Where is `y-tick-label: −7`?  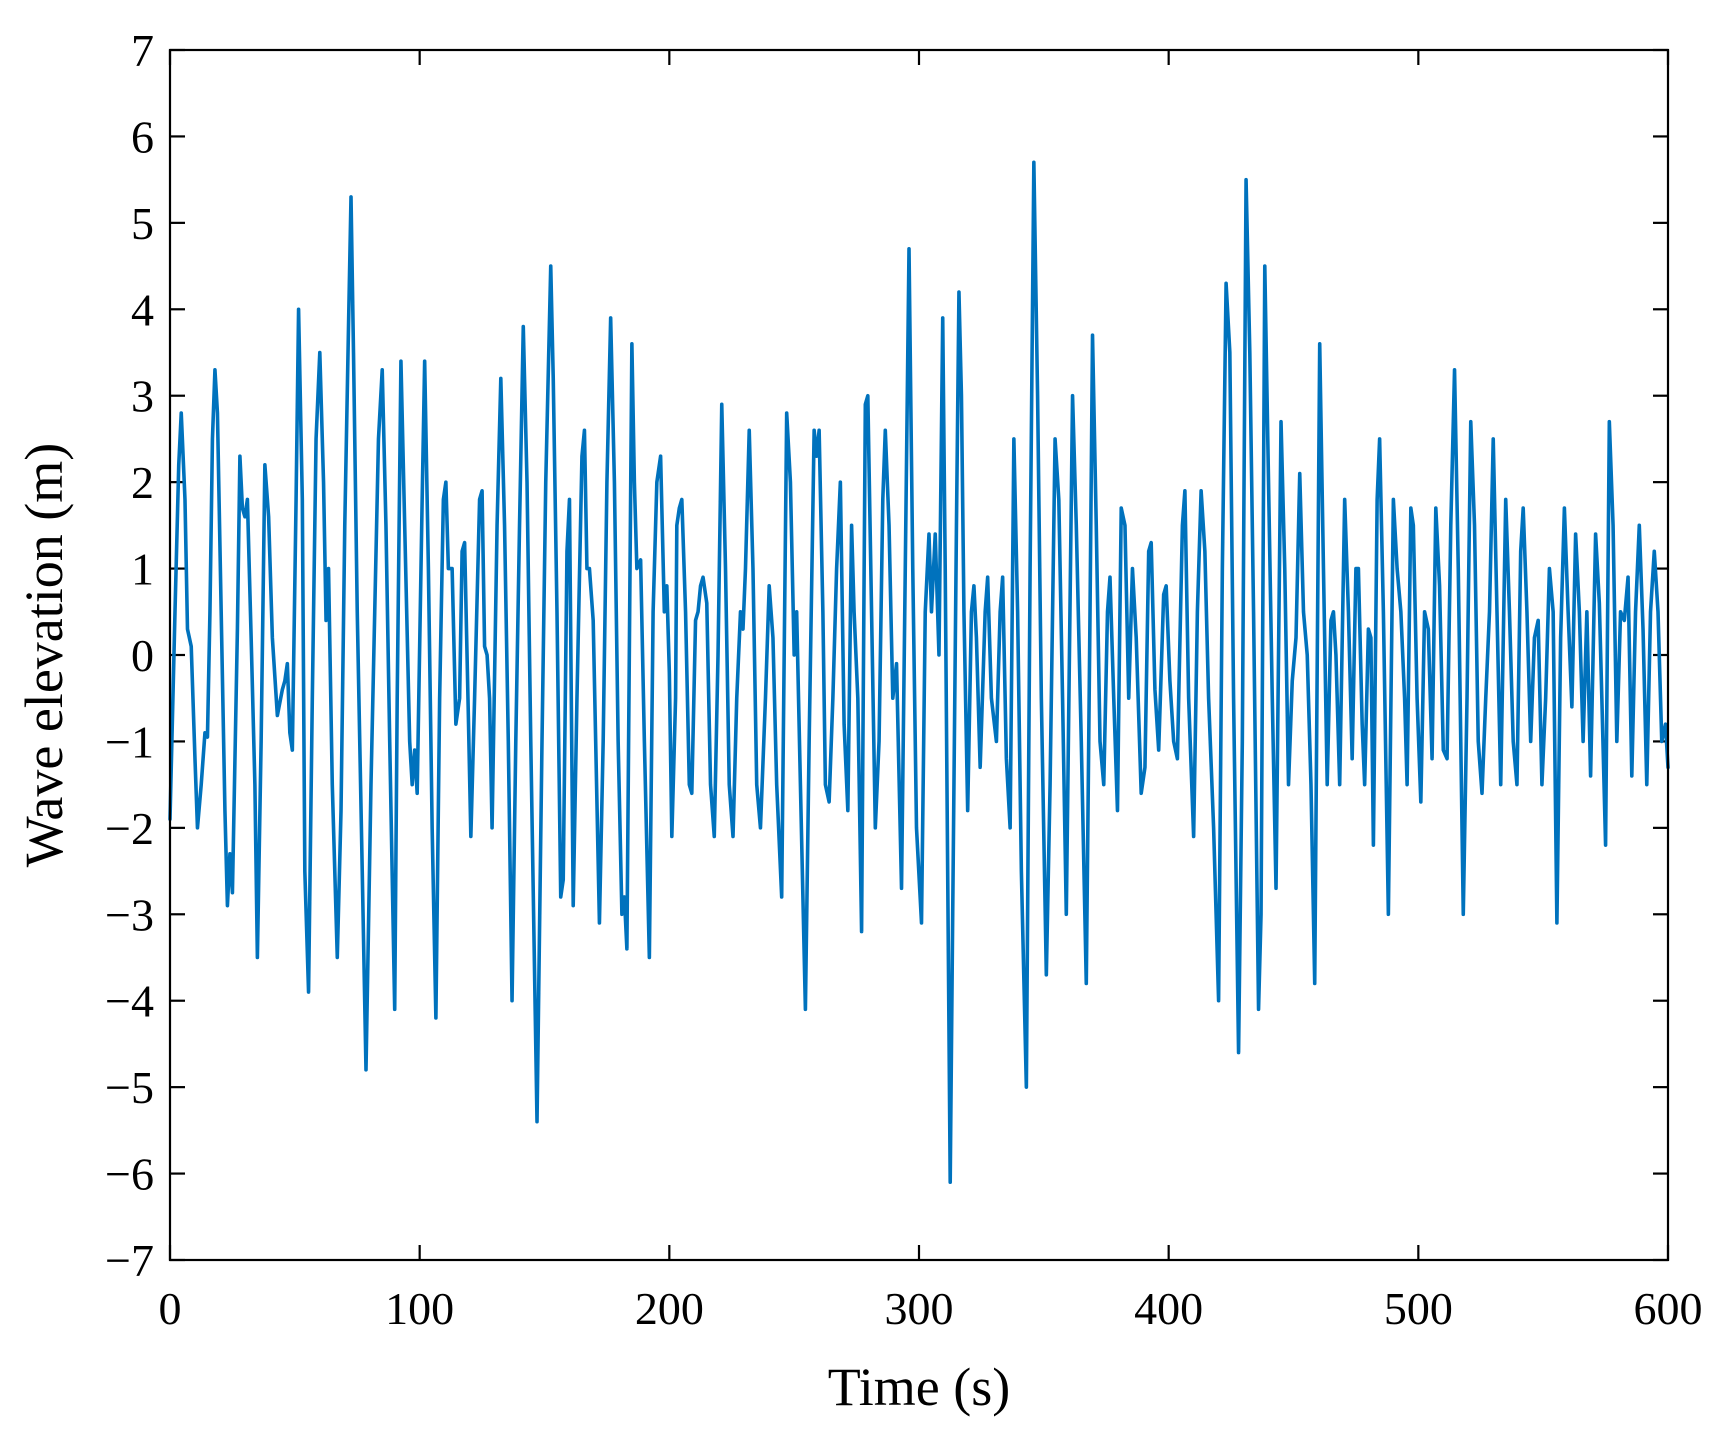
y-tick-label: −7 is located at coordinates (129, 1260).